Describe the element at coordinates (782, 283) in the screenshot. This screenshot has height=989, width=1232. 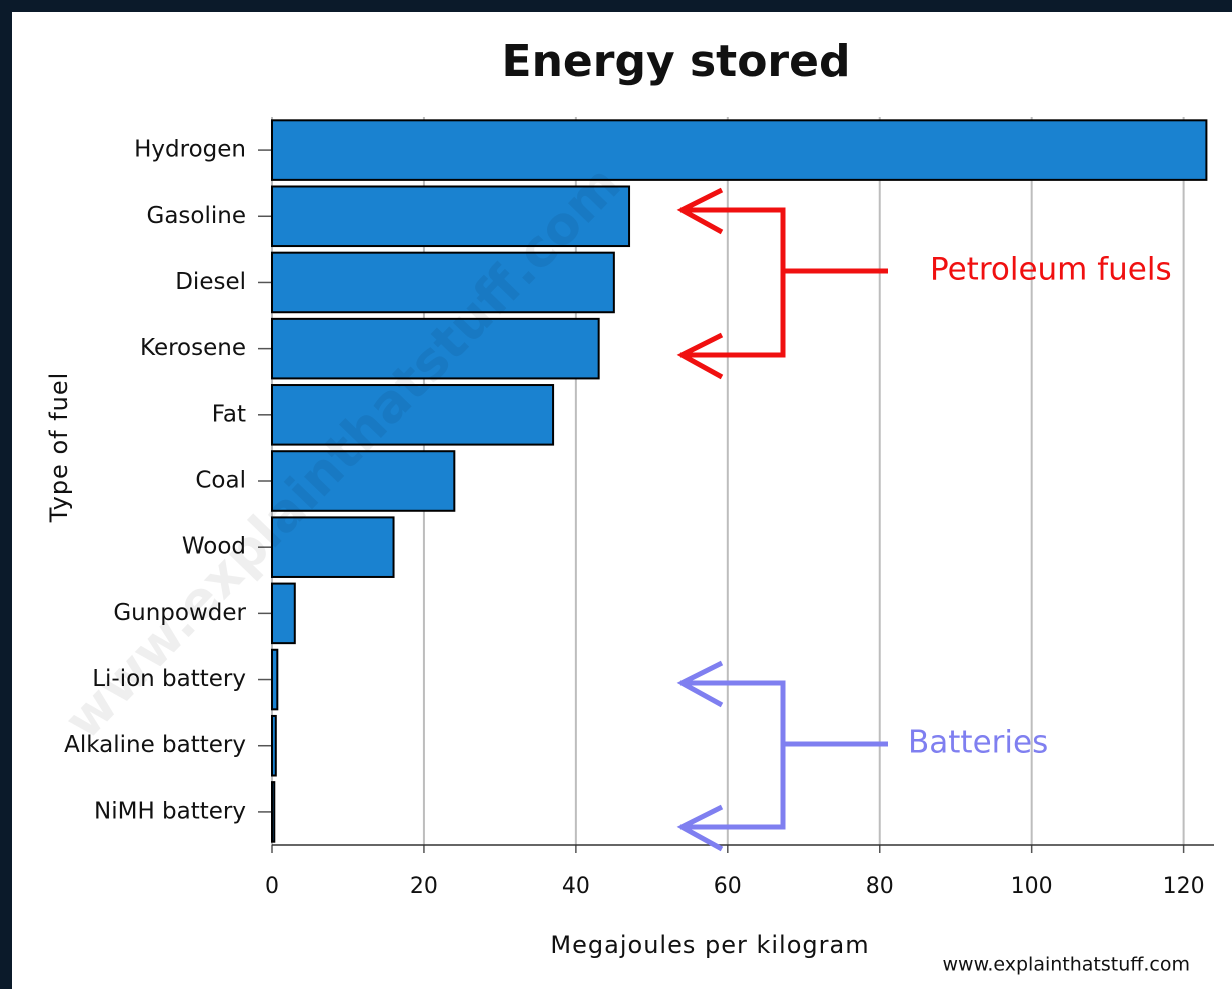
I see `petroleum-bracket` at that location.